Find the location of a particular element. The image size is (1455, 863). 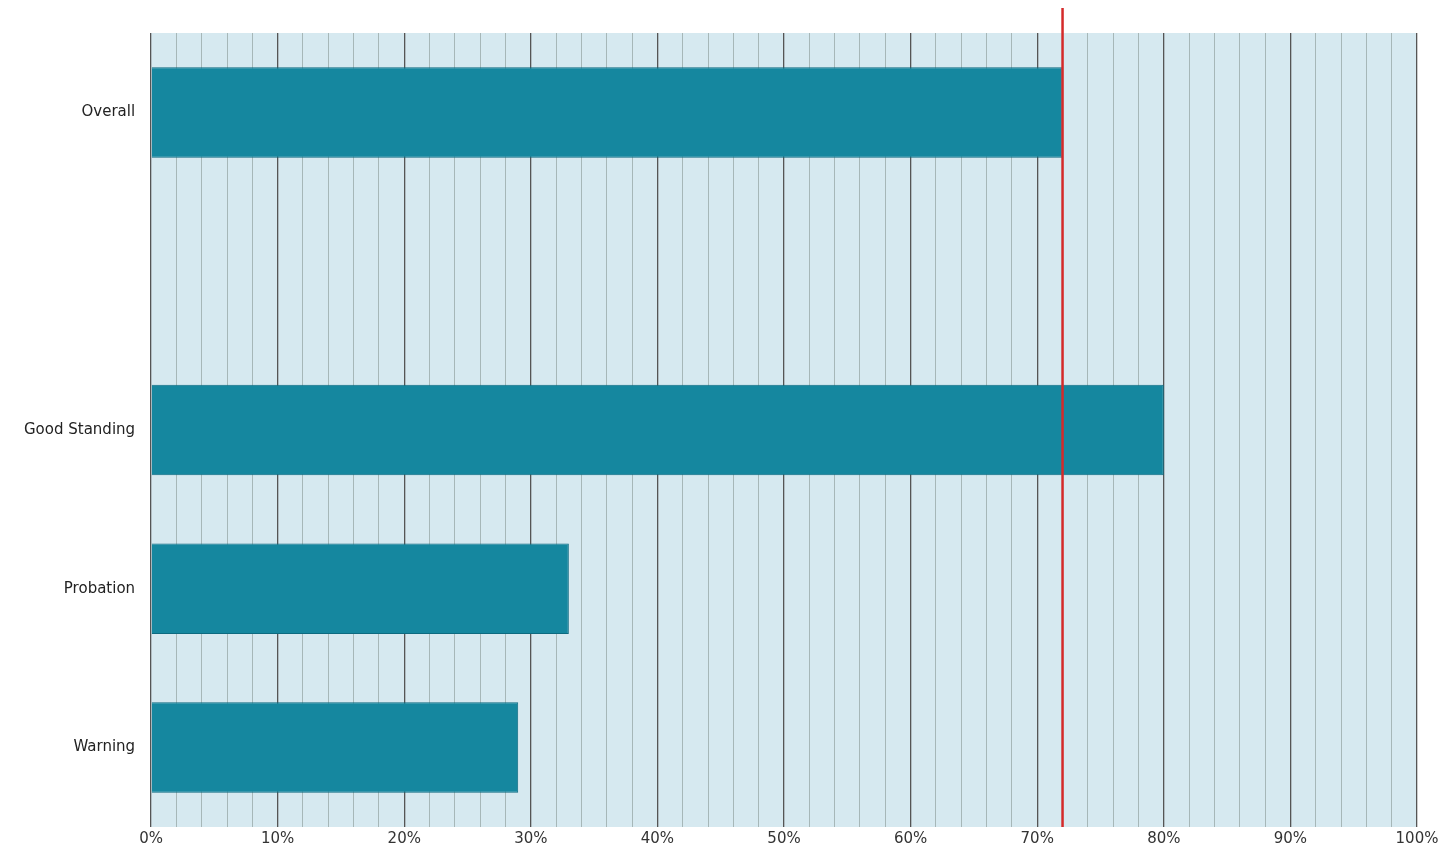

y-tick-label: Warning is located at coordinates (104, 746).